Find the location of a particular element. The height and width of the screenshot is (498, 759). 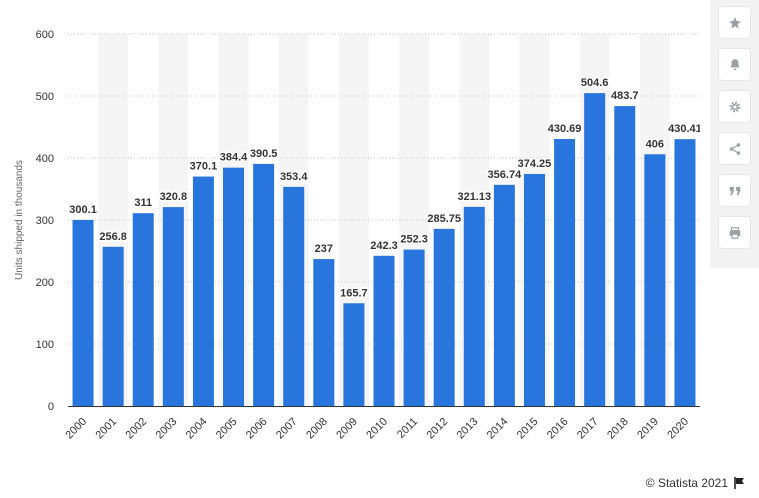

x-tick-label: 2019 is located at coordinates (648, 429).